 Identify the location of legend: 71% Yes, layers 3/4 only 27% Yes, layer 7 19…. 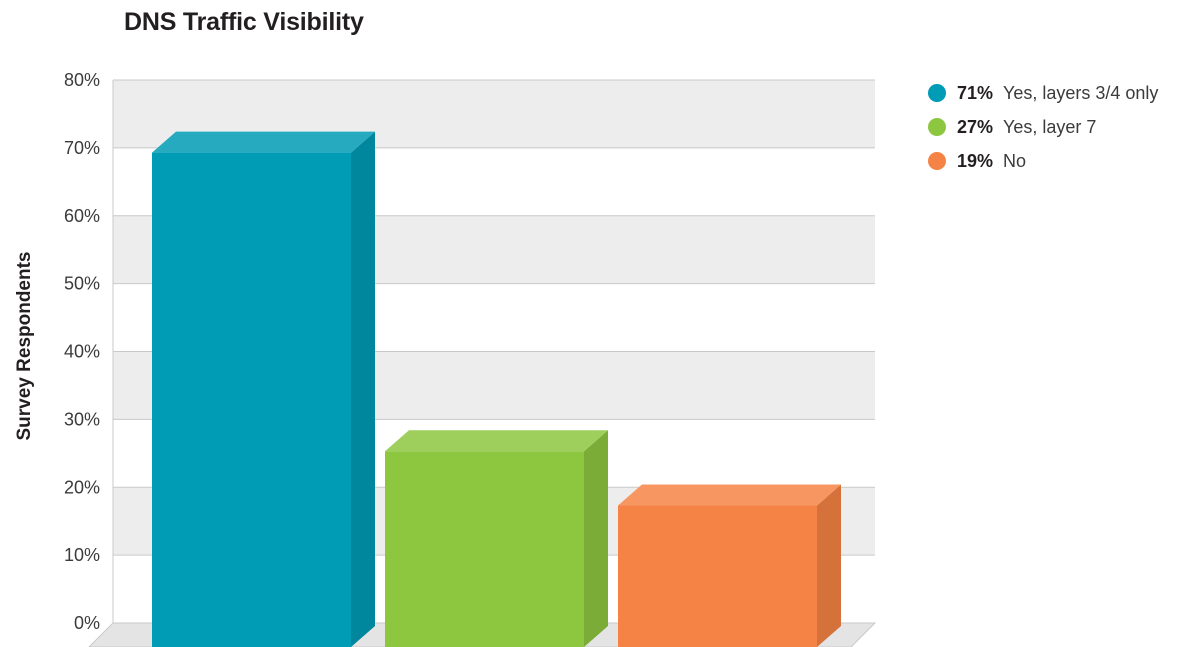
(1043, 127).